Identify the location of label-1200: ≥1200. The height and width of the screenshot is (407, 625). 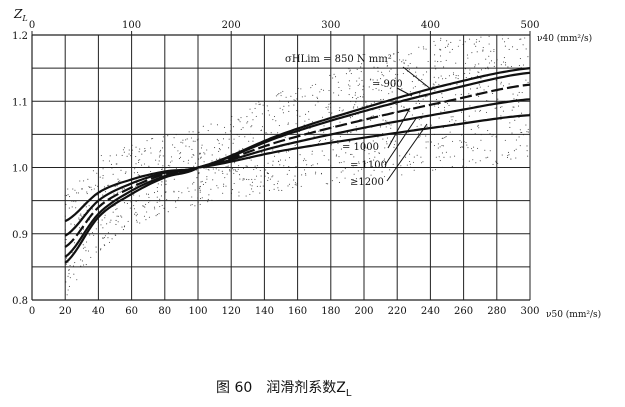
(367, 182).